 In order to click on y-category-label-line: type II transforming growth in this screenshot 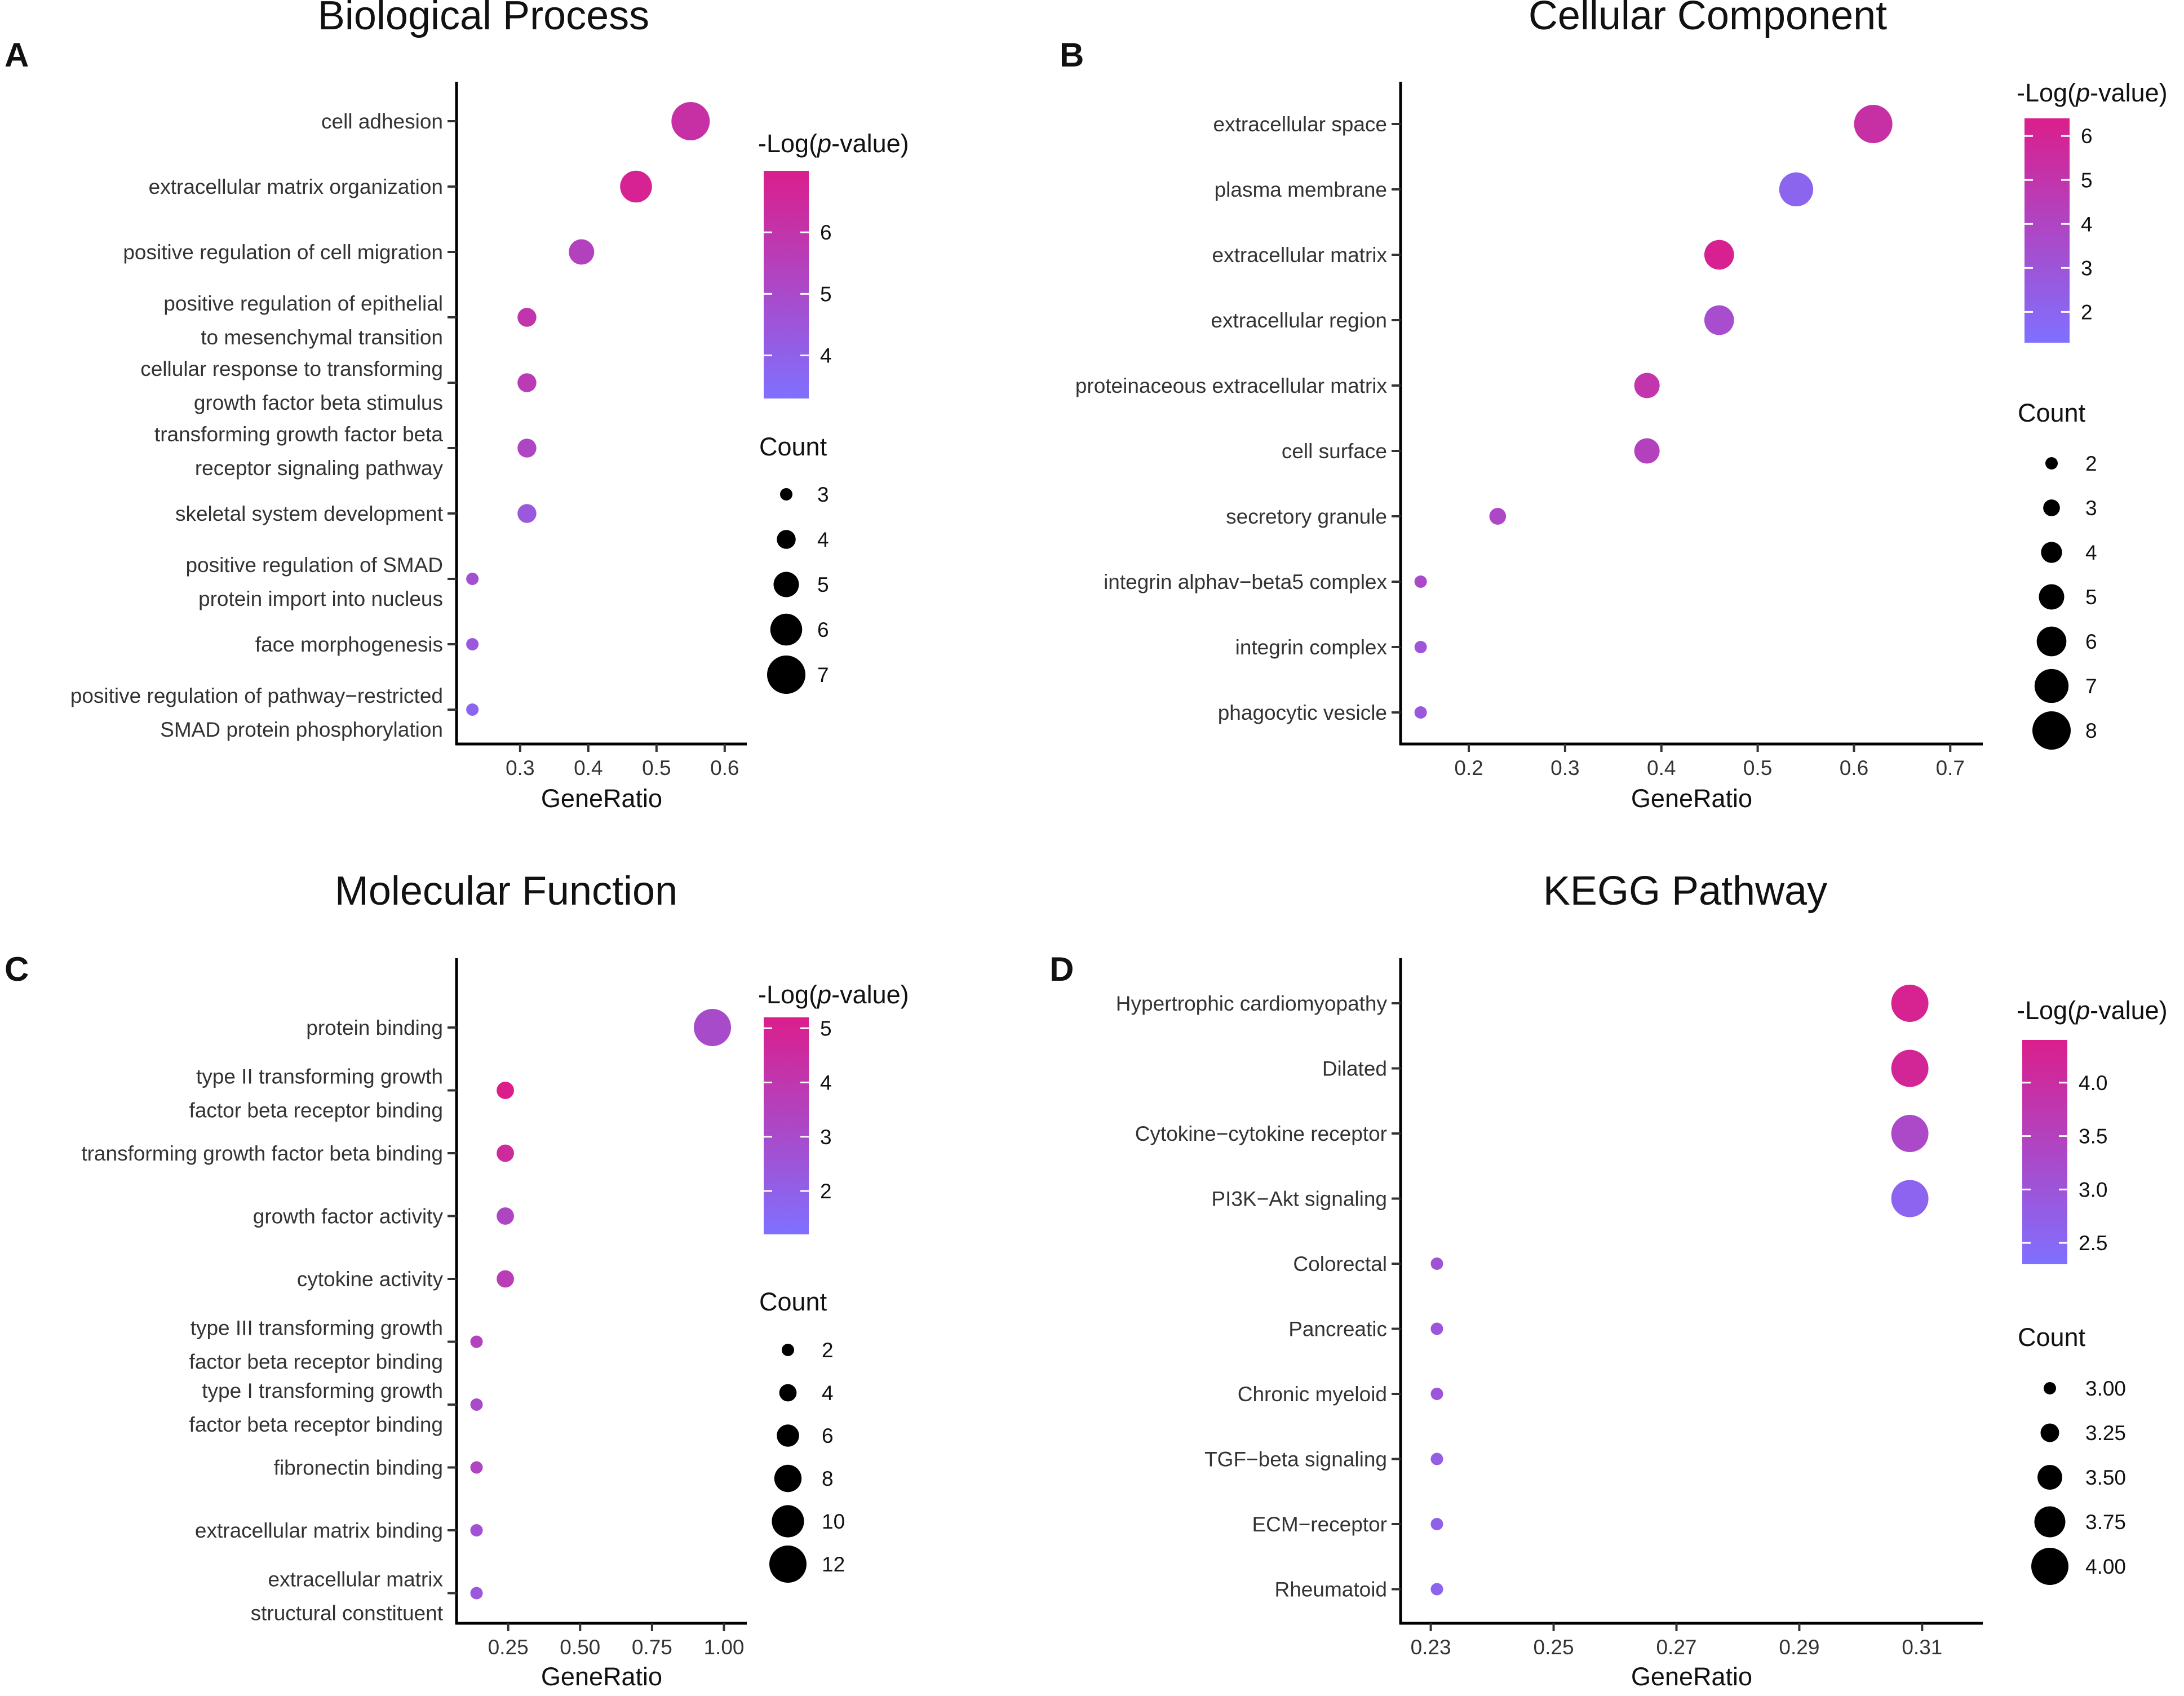, I will do `click(319, 1076)`.